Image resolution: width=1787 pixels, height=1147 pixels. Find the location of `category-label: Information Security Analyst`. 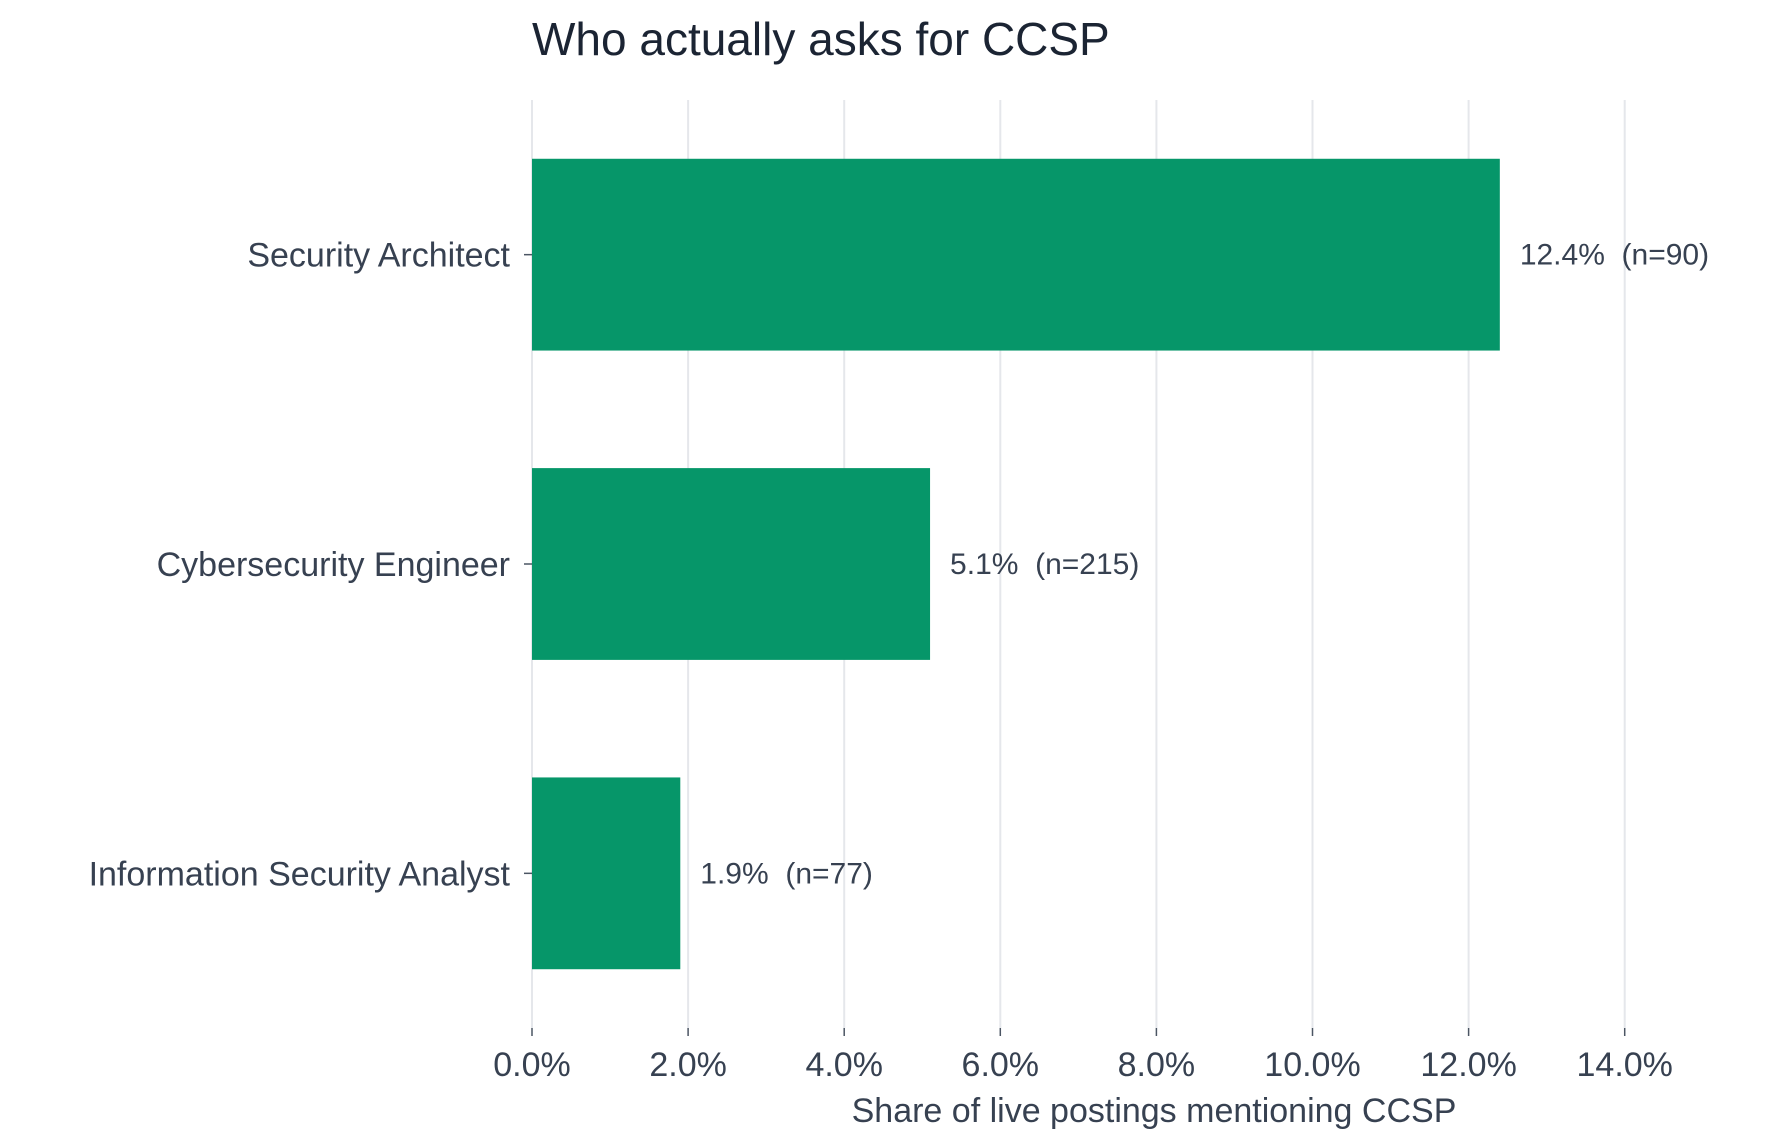

category-label: Information Security Analyst is located at coordinates (300, 874).